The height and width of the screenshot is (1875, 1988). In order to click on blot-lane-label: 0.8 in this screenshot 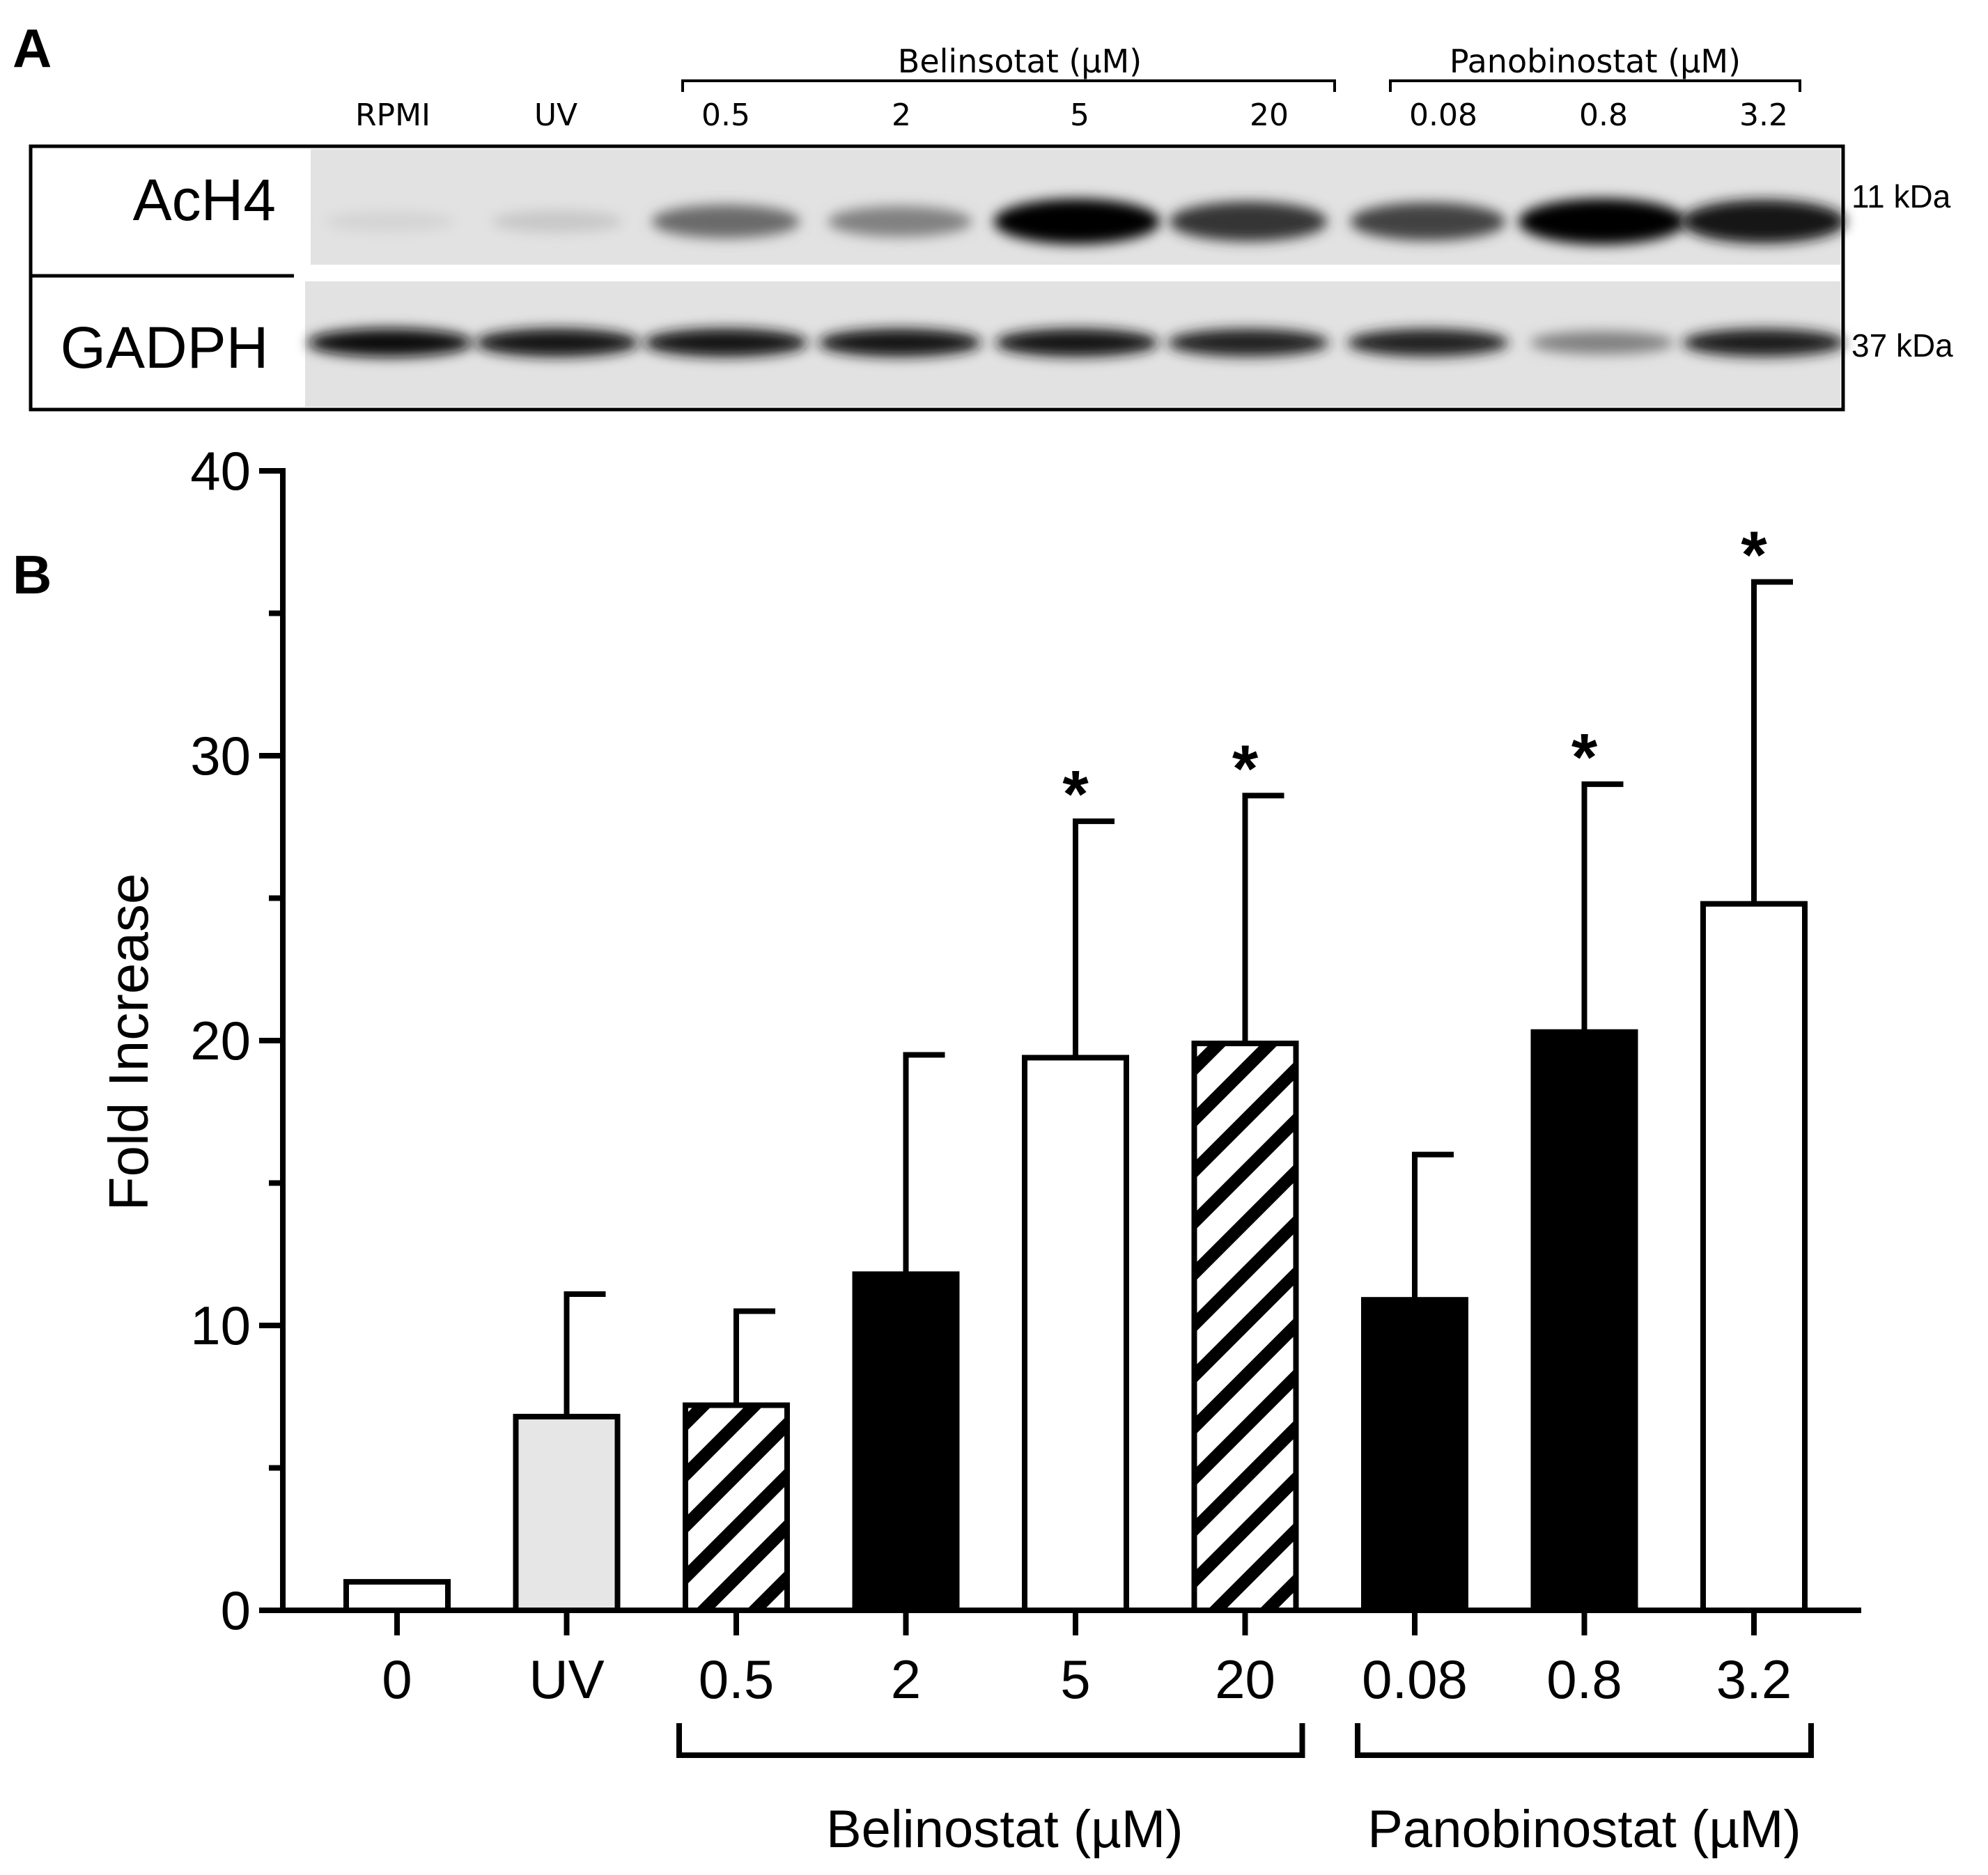, I will do `click(1603, 115)`.